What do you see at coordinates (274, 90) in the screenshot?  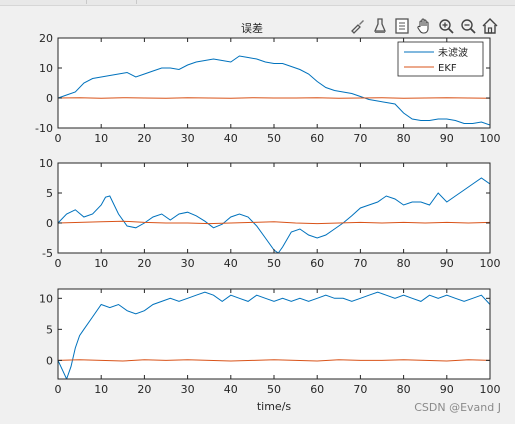 I see `series-raw-line` at bounding box center [274, 90].